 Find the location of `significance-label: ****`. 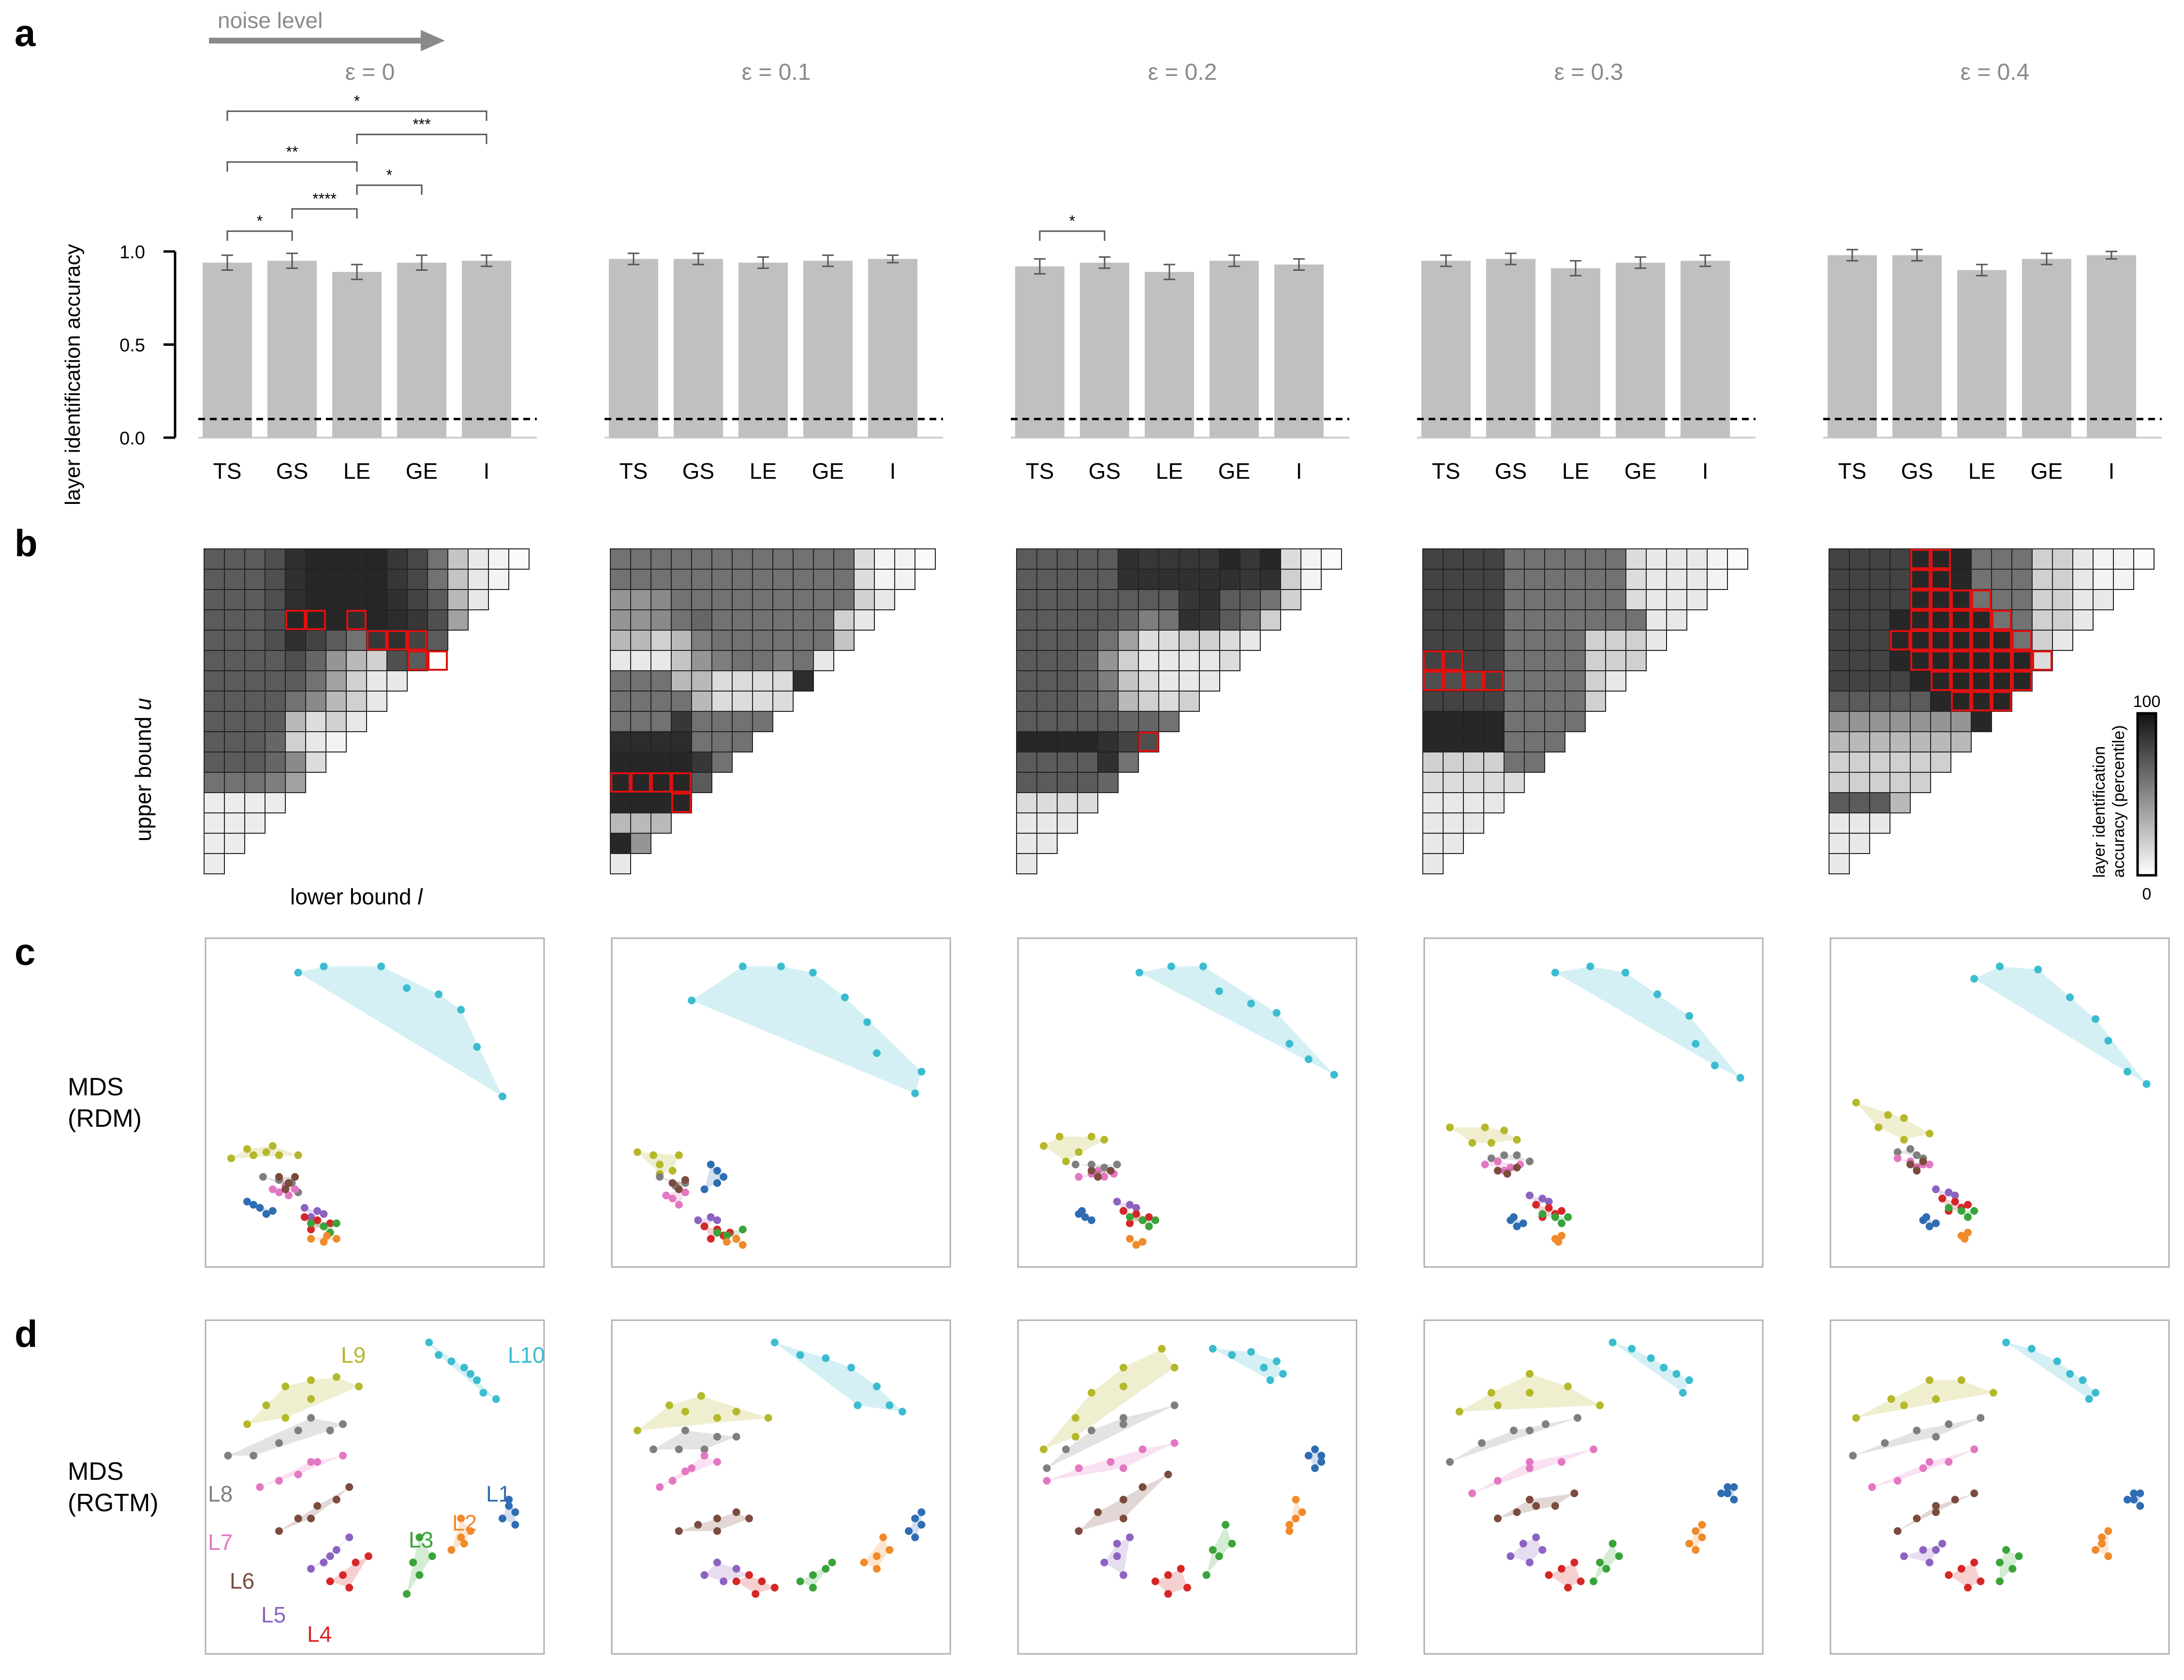

significance-label: **** is located at coordinates (324, 199).